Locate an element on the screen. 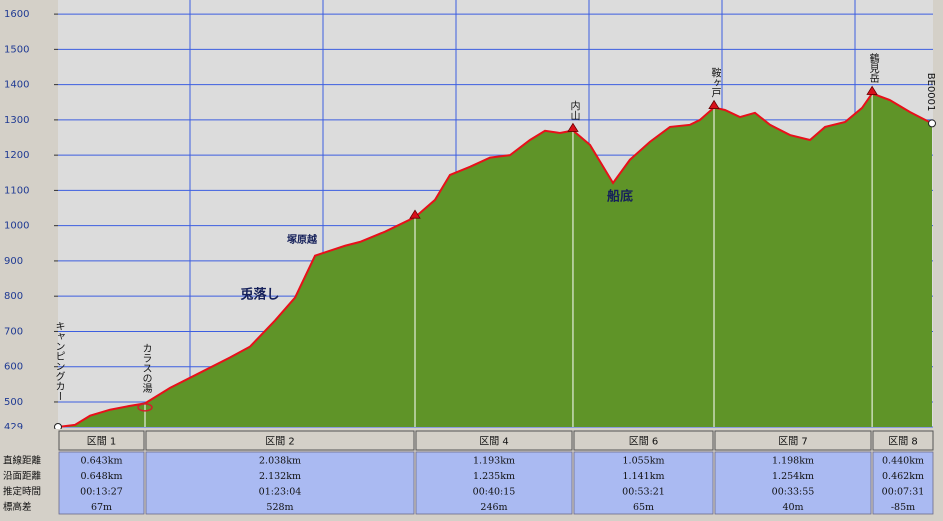 This screenshot has width=943, height=521. row-header: 推定時間 is located at coordinates (22, 491).